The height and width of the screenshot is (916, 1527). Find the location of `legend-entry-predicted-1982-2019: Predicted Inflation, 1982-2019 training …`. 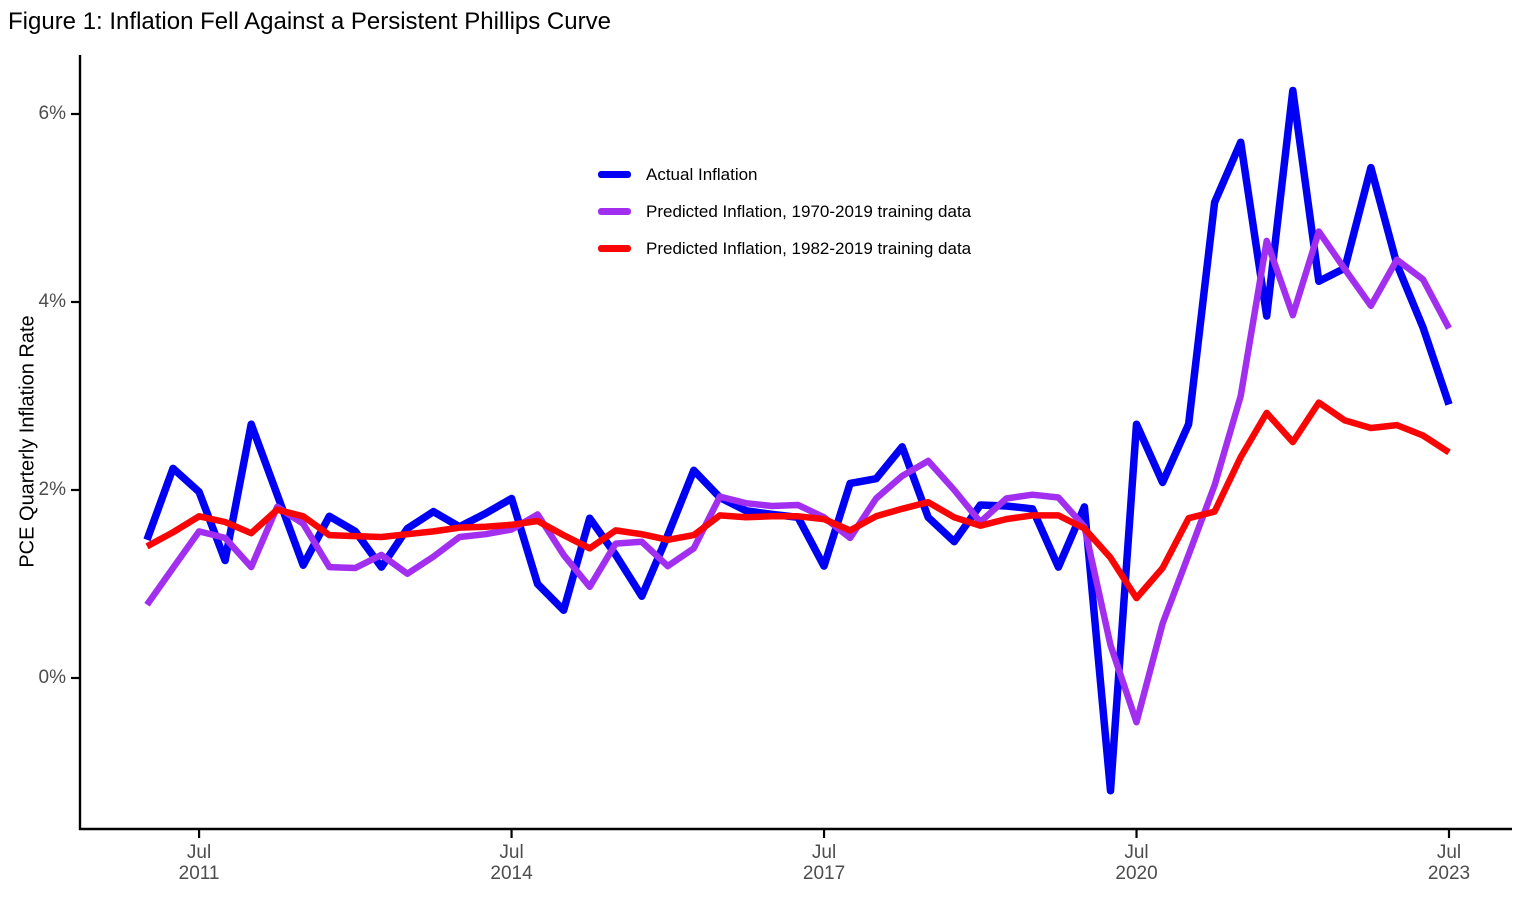

legend-entry-predicted-1982-2019: Predicted Inflation, 1982-2019 training … is located at coordinates (784, 248).